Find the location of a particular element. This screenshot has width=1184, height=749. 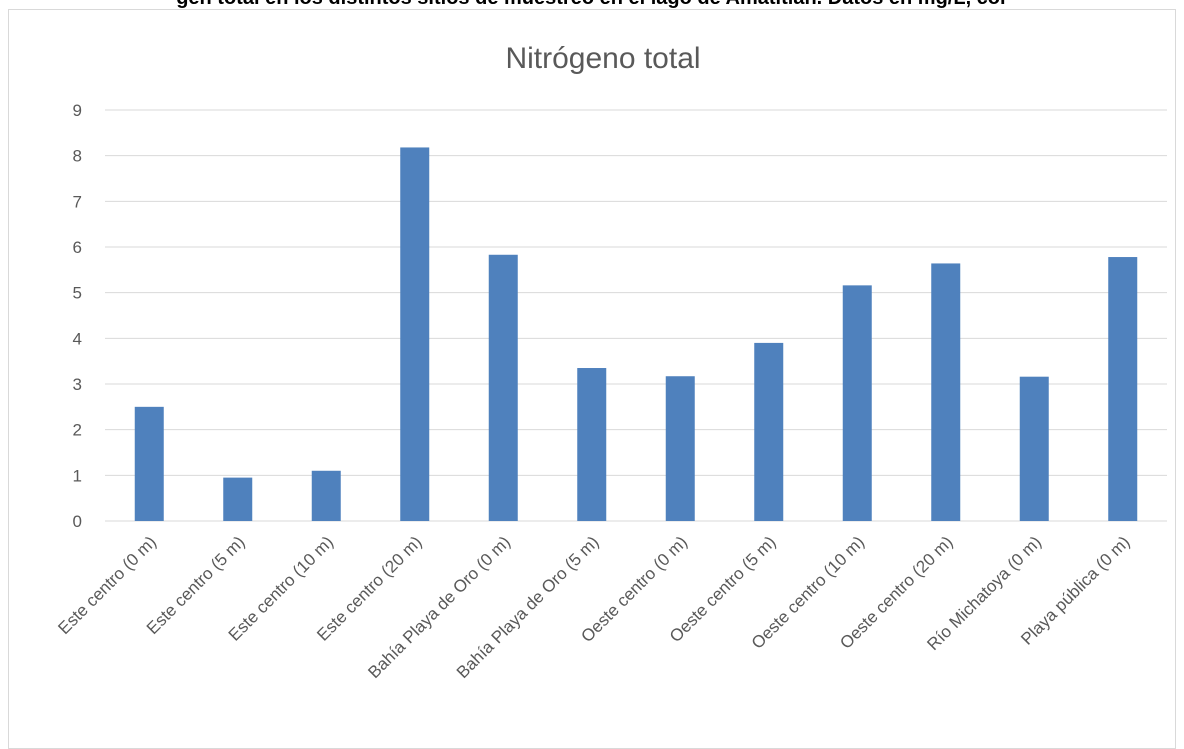

y-tick-label: 3 is located at coordinates (77, 384).